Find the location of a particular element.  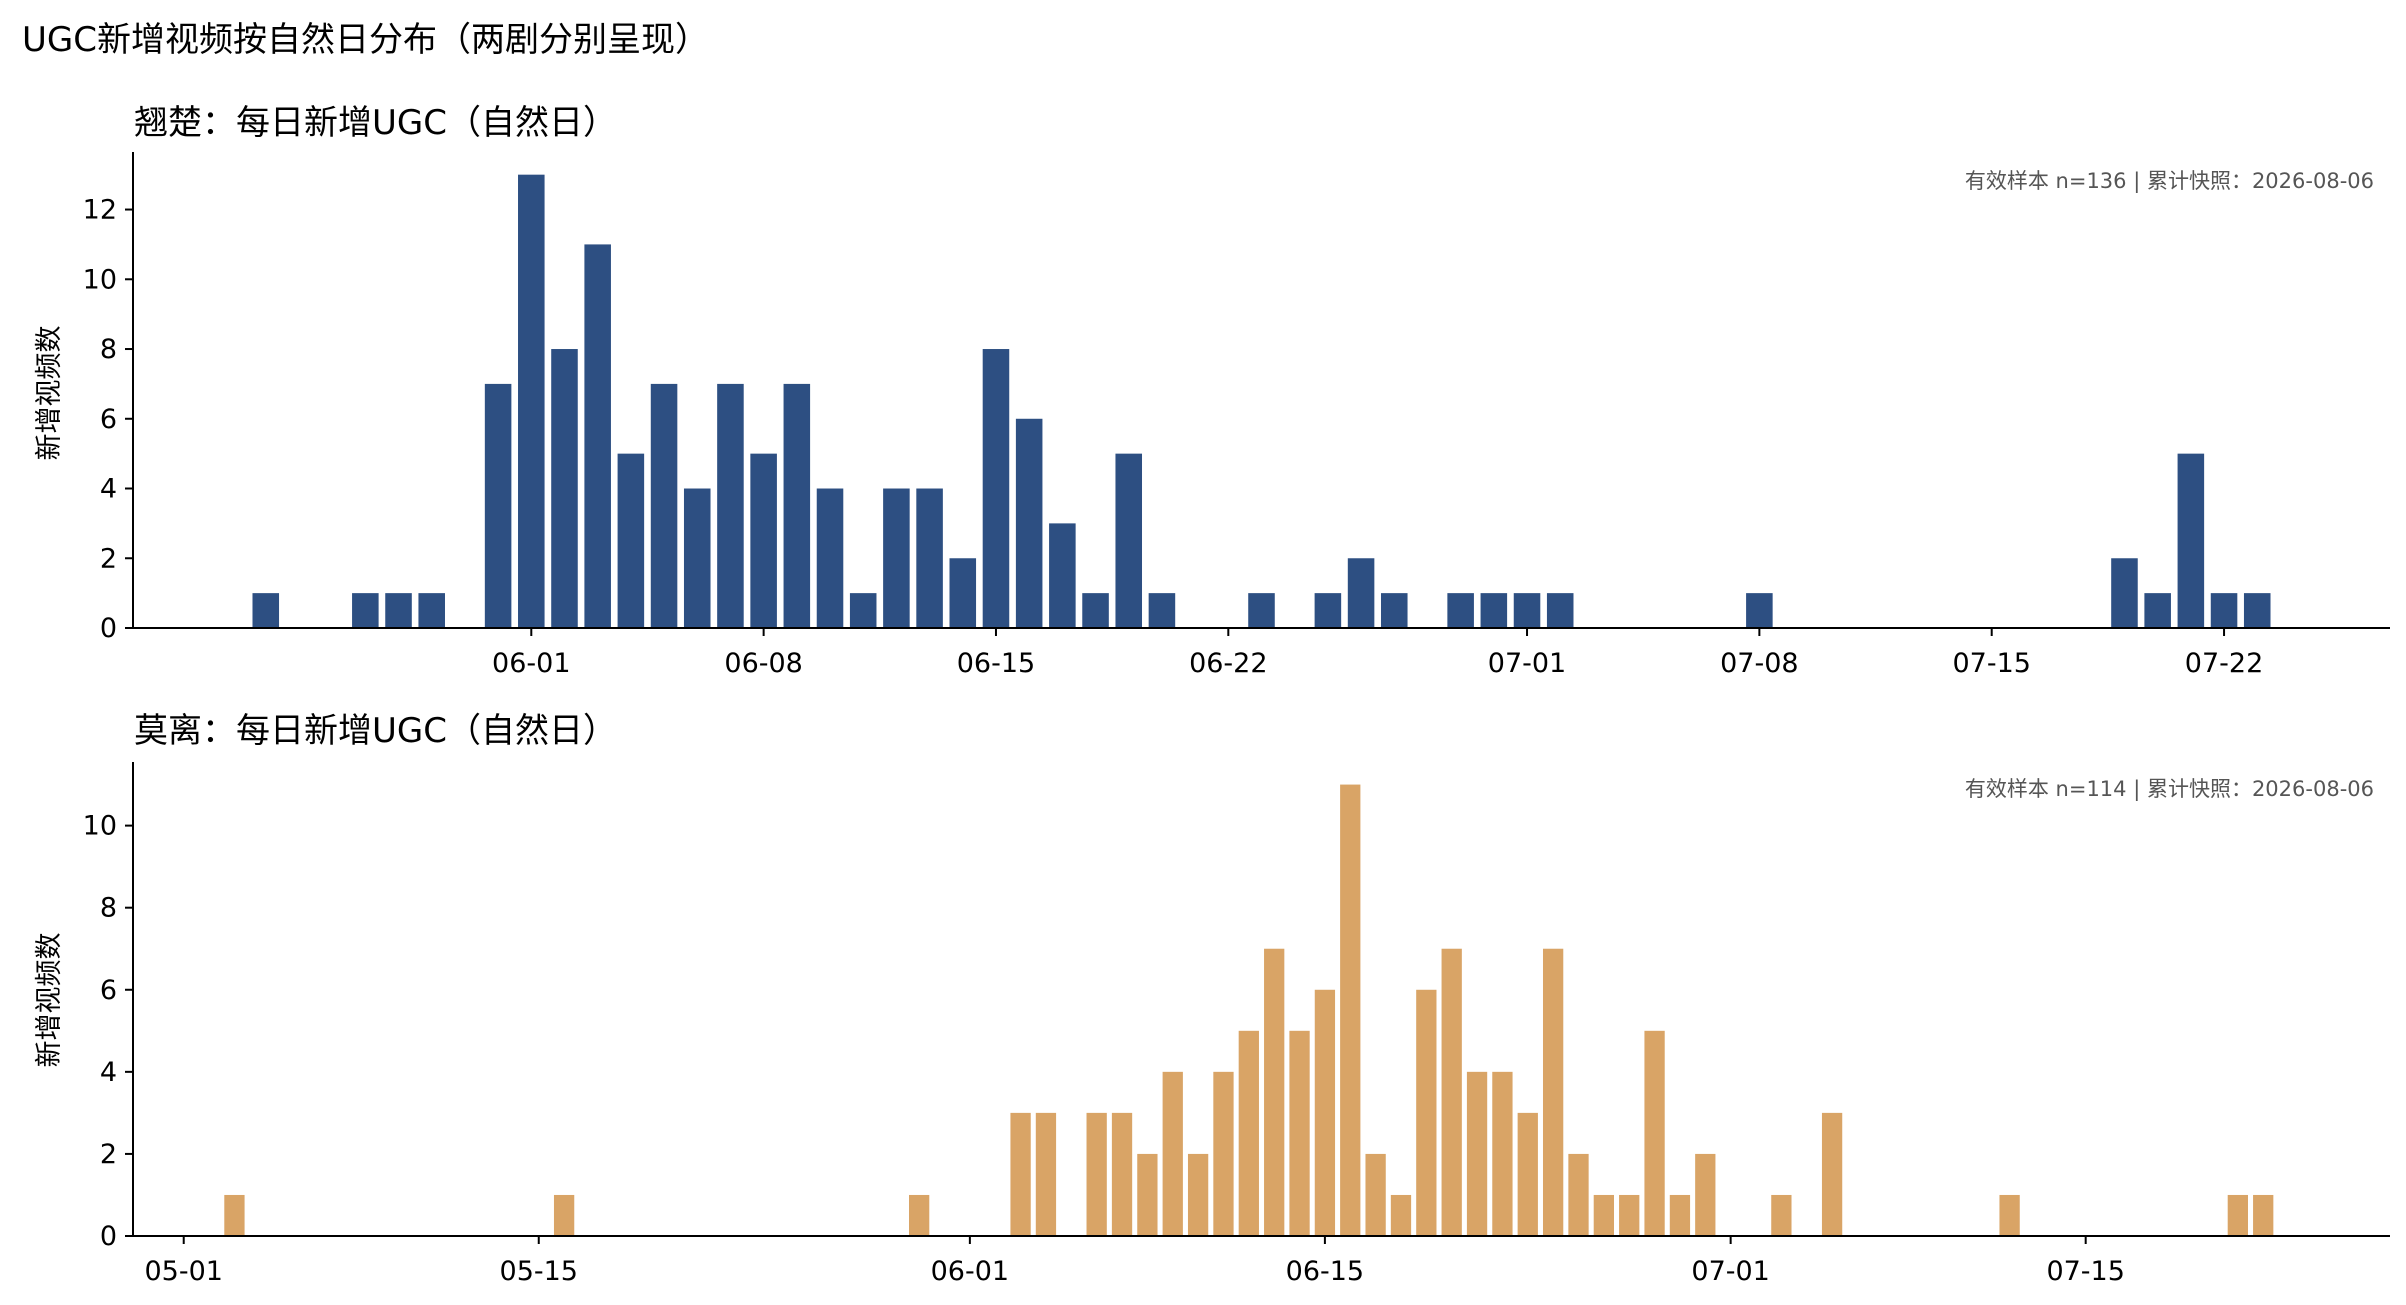

y-axis-ticks: 0 2 4 6 8 10 is located at coordinates (108, 1031).